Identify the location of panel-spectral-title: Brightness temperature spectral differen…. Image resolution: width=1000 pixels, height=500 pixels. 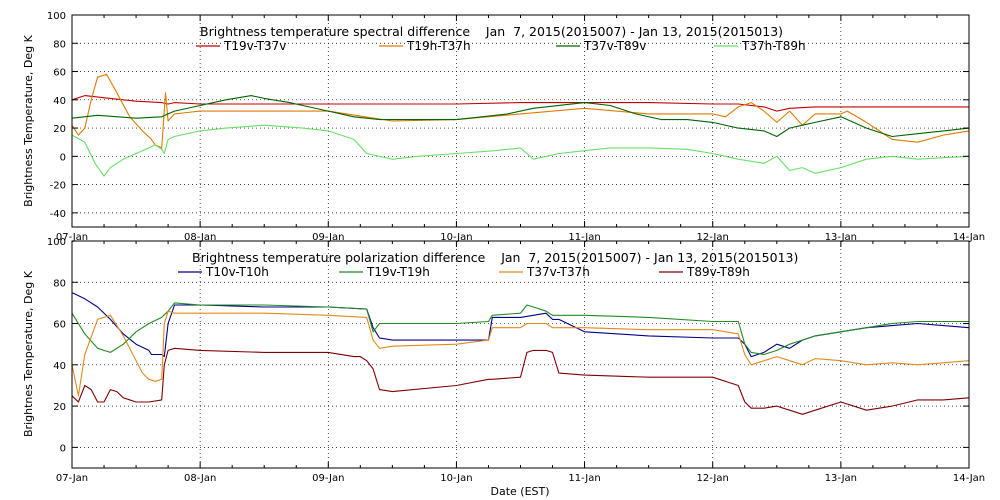
(491, 31).